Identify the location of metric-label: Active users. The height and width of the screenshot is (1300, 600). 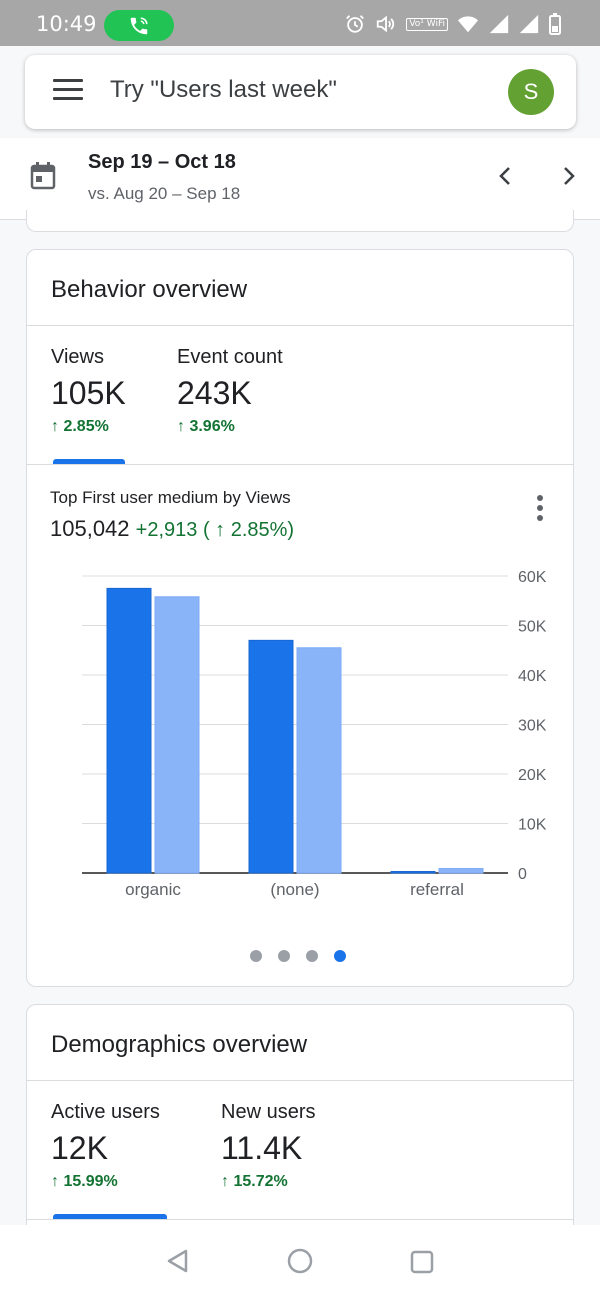
(105, 1112).